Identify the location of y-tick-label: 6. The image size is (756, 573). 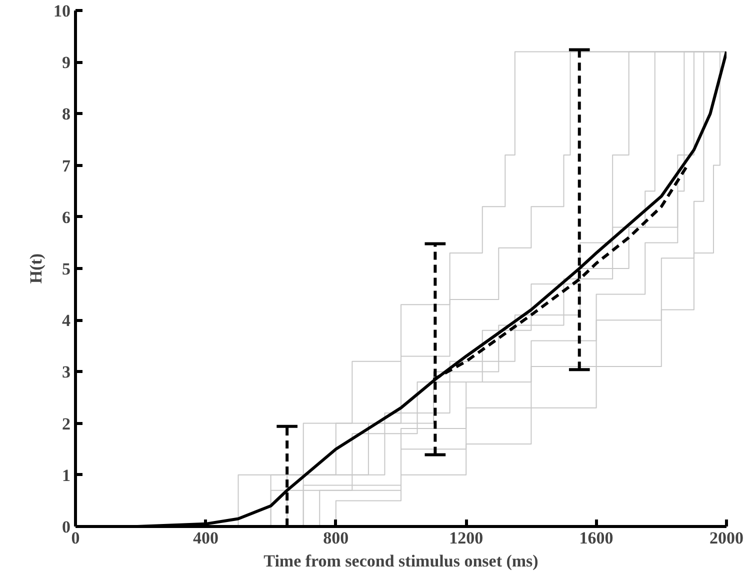
(66, 217).